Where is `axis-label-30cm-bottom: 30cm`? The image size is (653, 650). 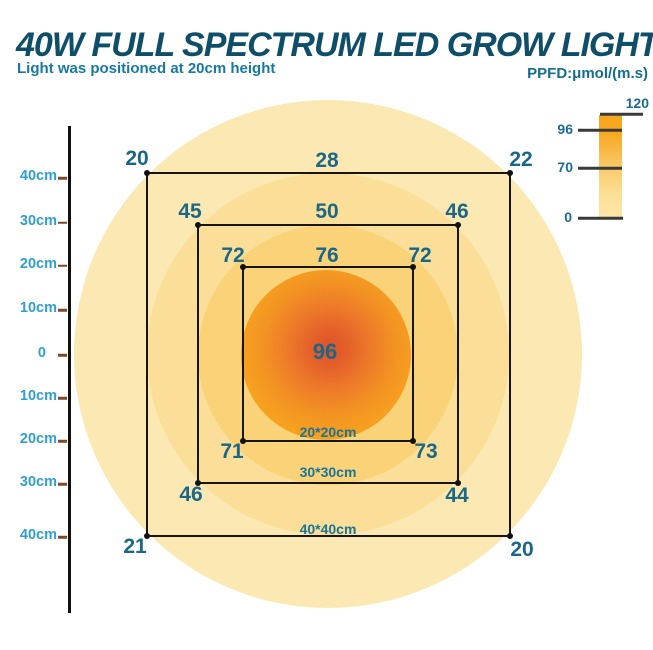
axis-label-30cm-bottom: 30cm is located at coordinates (38, 482).